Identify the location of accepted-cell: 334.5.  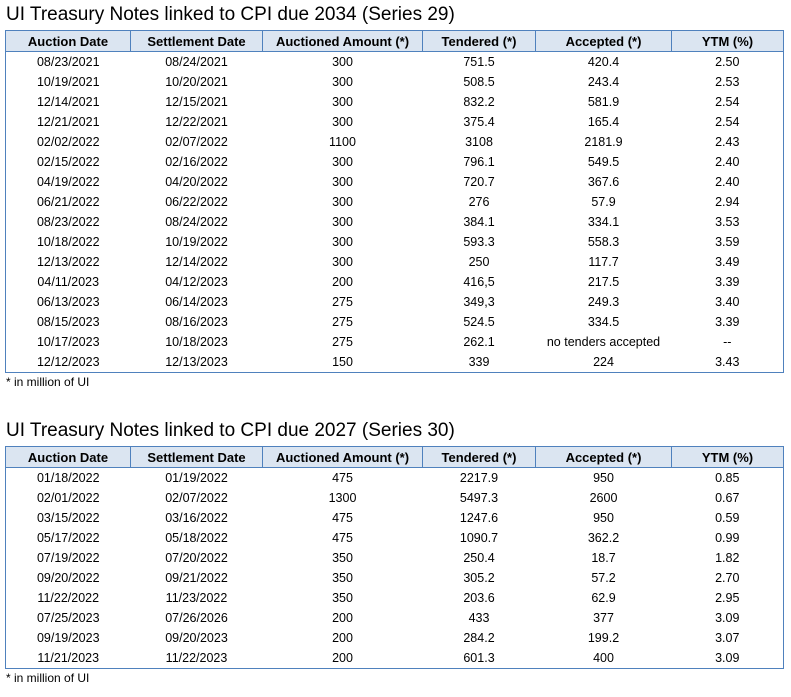
(603, 322).